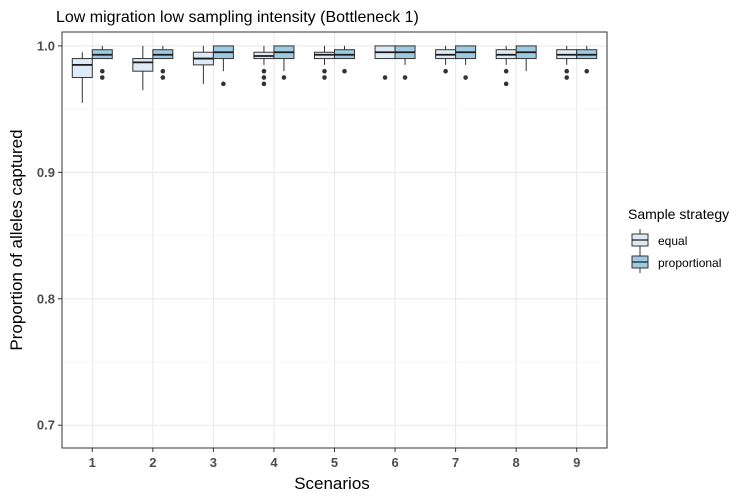  Describe the element at coordinates (46, 172) in the screenshot. I see `y-tick-label: 0.9` at that location.